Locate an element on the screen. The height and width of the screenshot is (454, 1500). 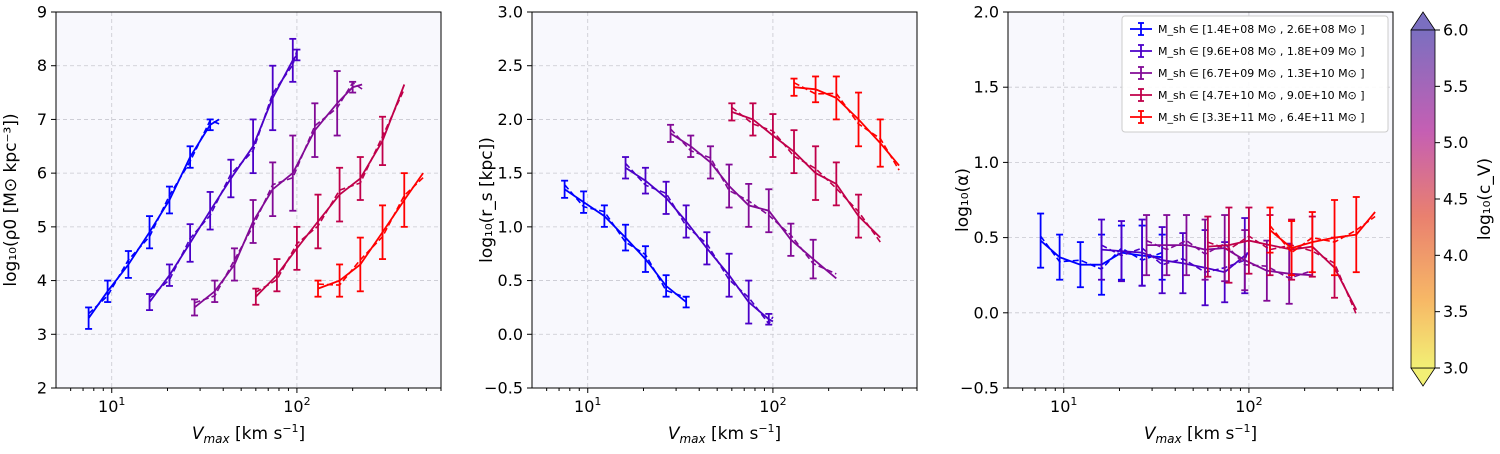
colorbar: 3.0 3.5 4.0 4.5 5.0 5.5 6.0 log₁₀(c_V) is located at coordinates (1452, 199).